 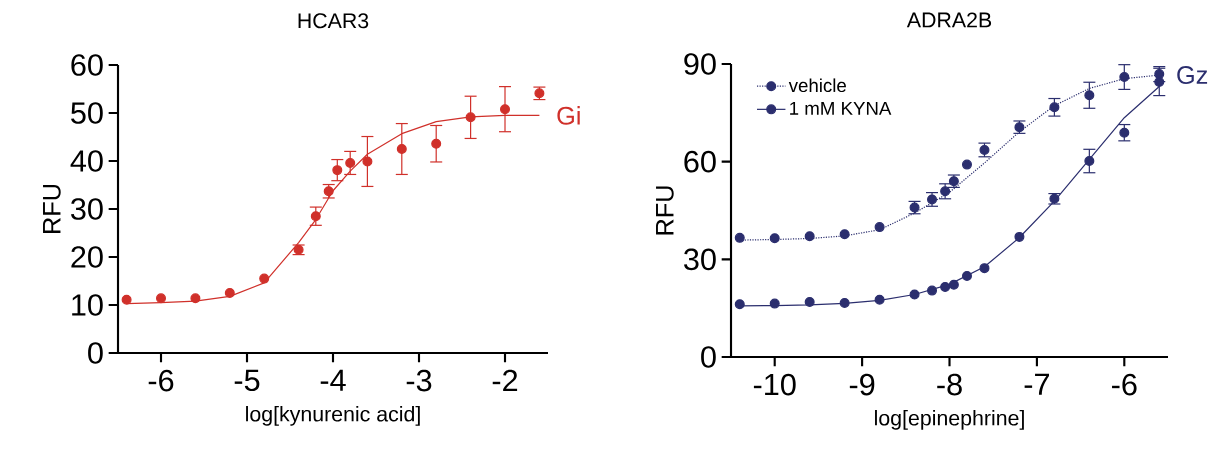 I want to click on x-tick-label: -5, so click(x=247, y=380).